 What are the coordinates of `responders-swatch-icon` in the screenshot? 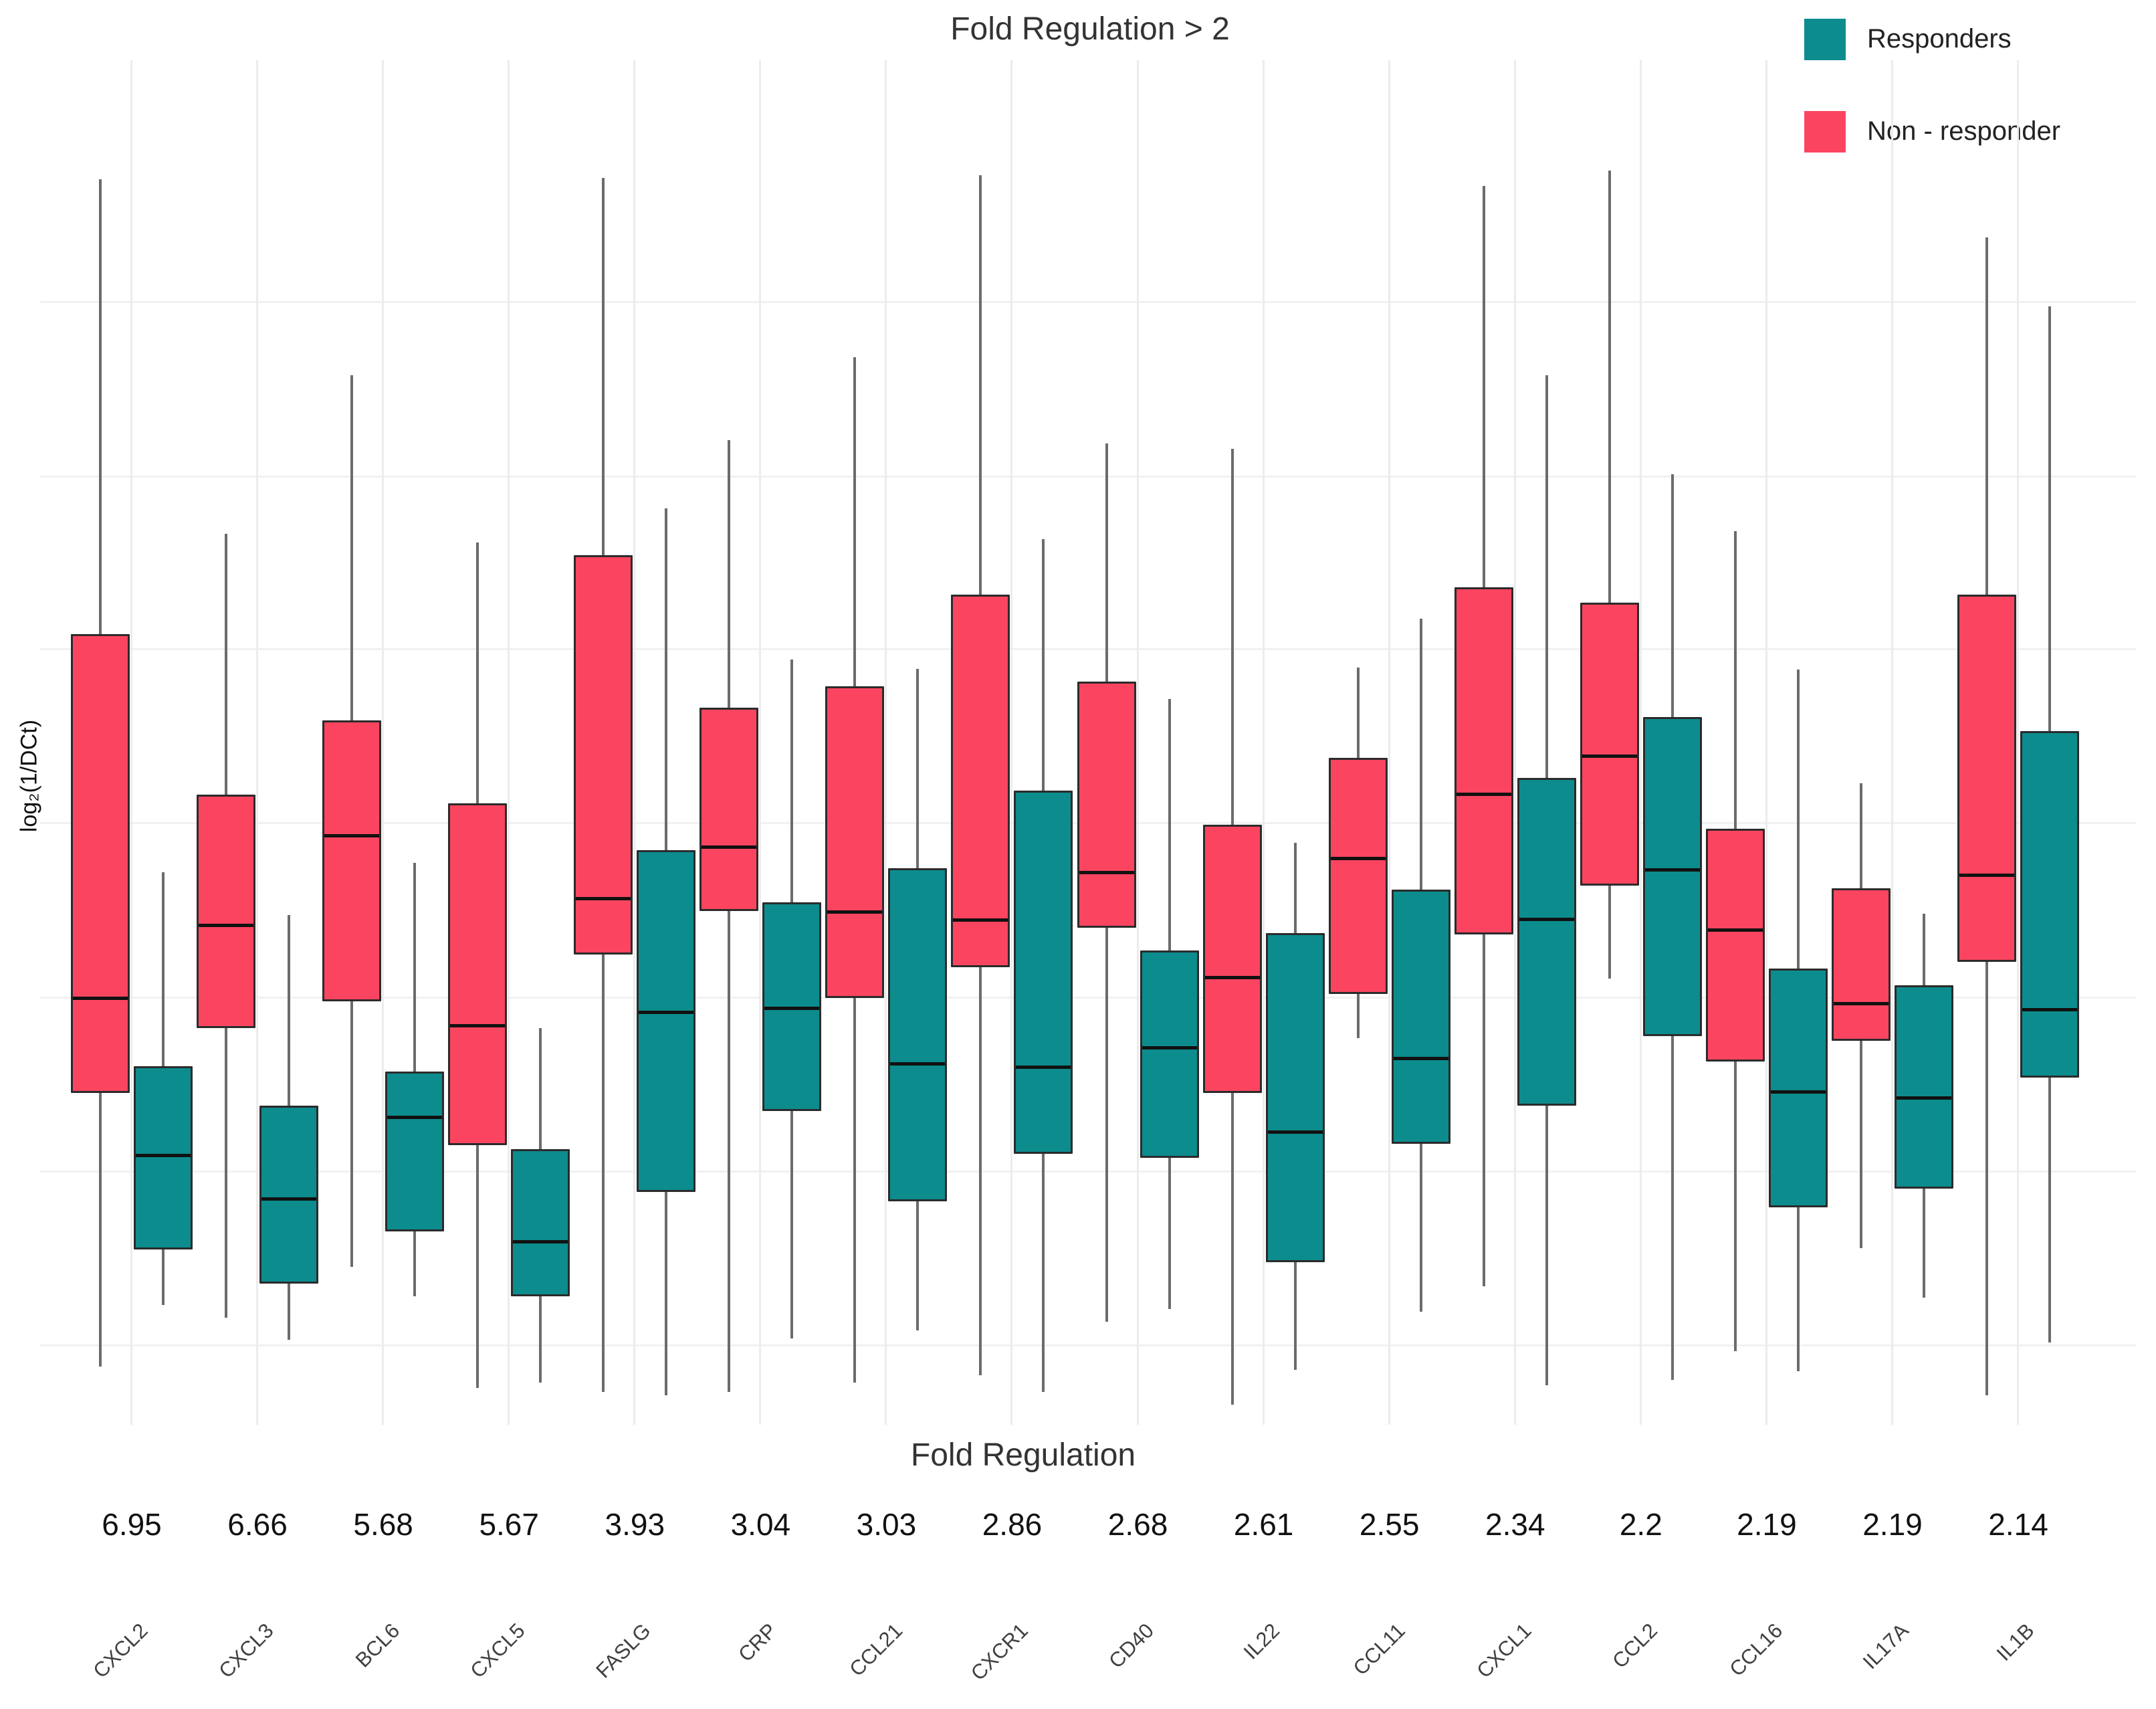 It's located at (1825, 39).